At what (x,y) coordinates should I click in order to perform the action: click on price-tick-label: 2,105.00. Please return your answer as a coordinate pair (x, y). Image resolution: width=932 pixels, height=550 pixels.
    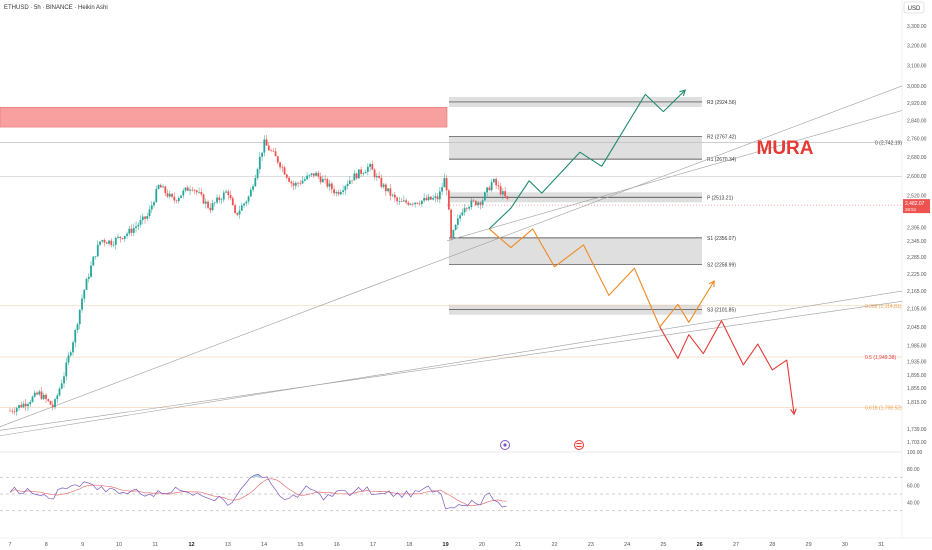
    Looking at the image, I should click on (917, 310).